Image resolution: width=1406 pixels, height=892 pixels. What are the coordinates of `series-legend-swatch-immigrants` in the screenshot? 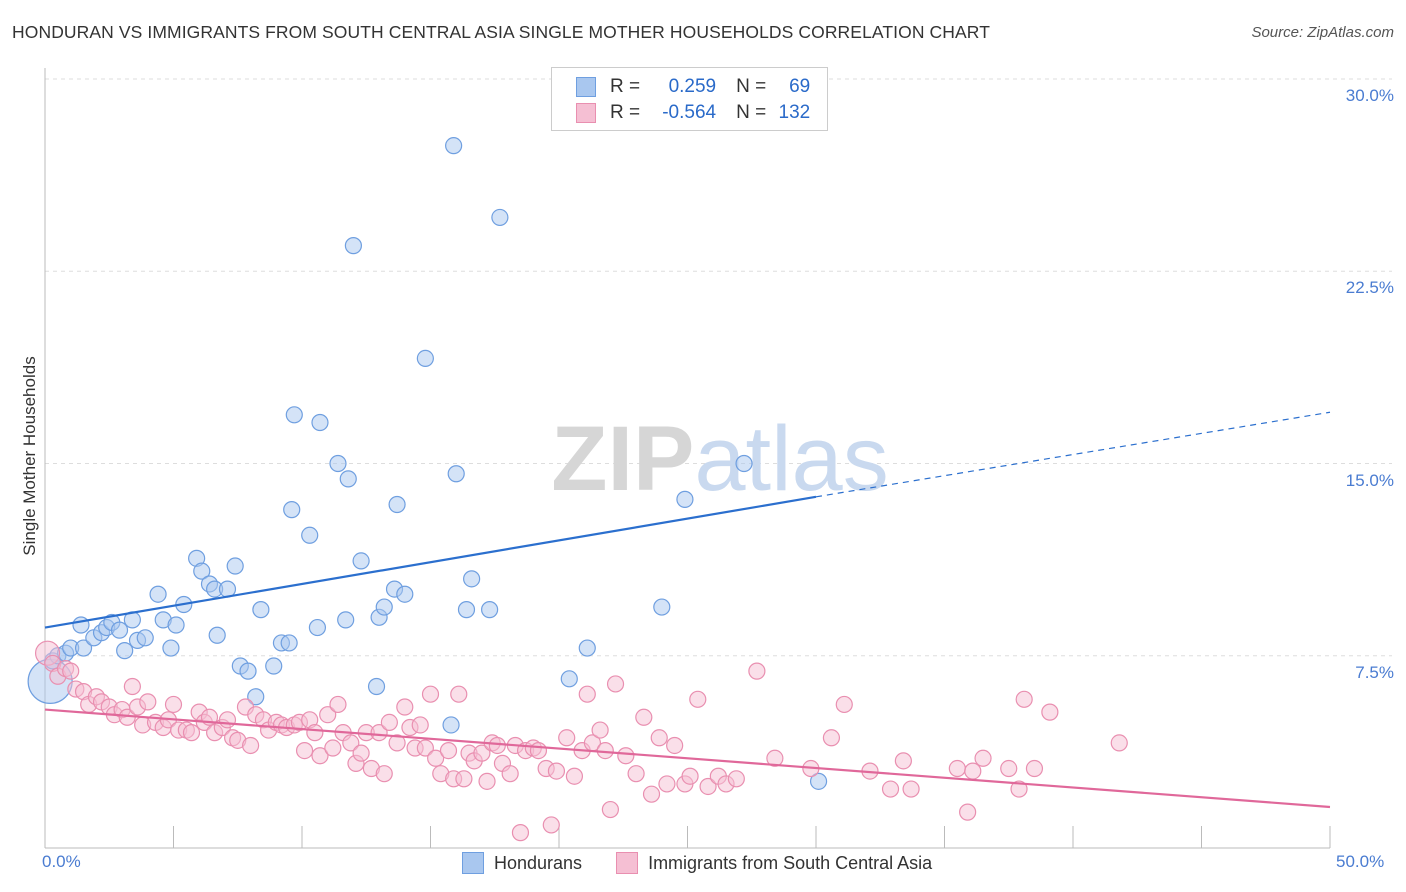 It's located at (627, 863).